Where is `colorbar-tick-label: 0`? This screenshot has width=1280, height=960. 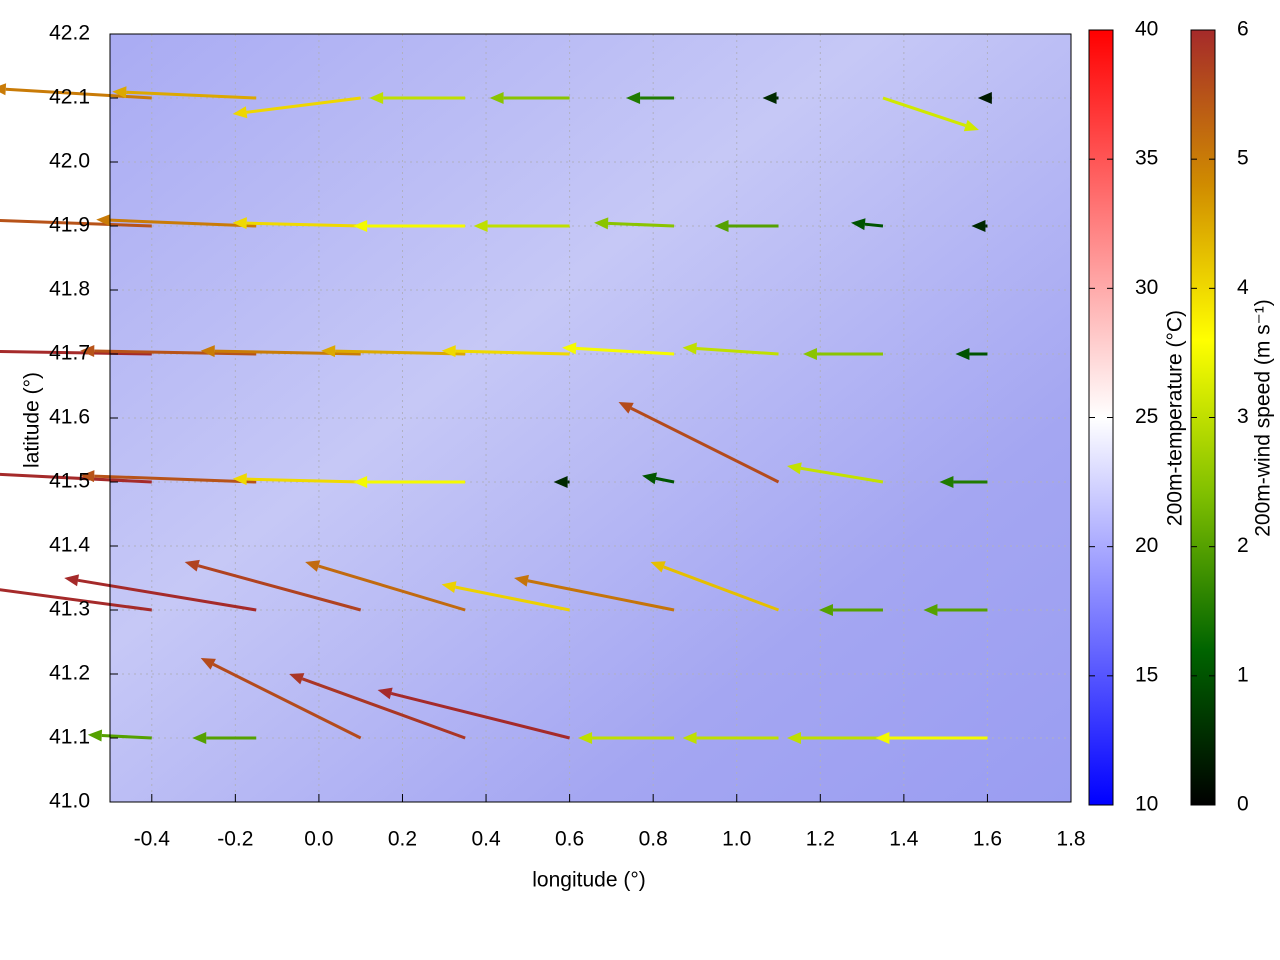 colorbar-tick-label: 0 is located at coordinates (1243, 804).